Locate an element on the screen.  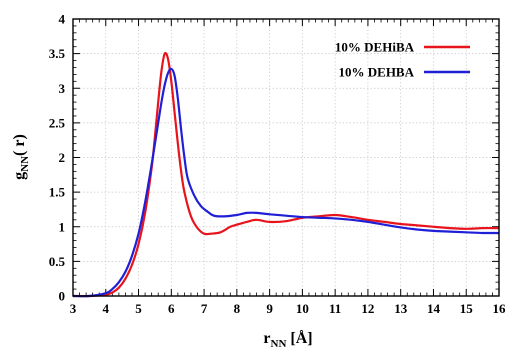
x-tick-label: 10 is located at coordinates (302, 308).